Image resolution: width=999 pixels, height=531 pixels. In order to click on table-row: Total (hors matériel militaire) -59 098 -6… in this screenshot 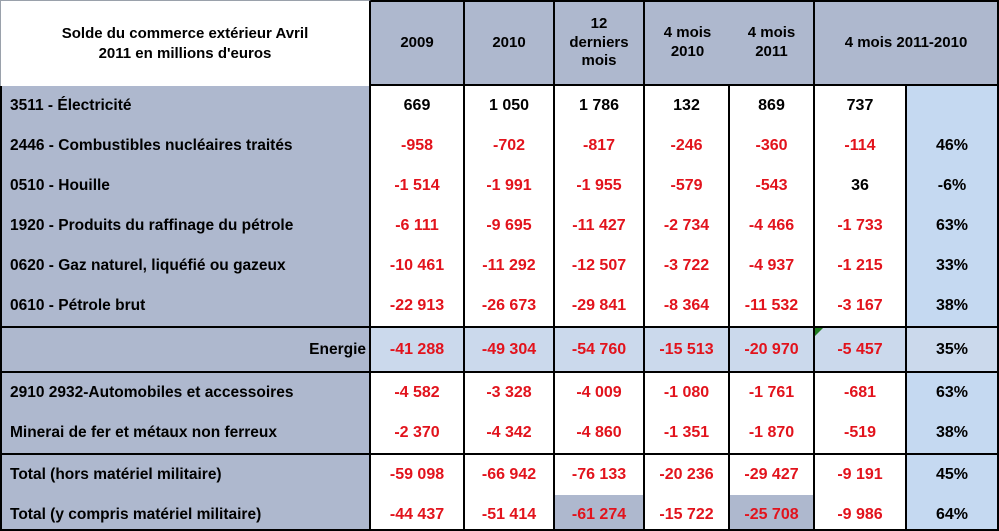, I will do `click(498, 474)`.